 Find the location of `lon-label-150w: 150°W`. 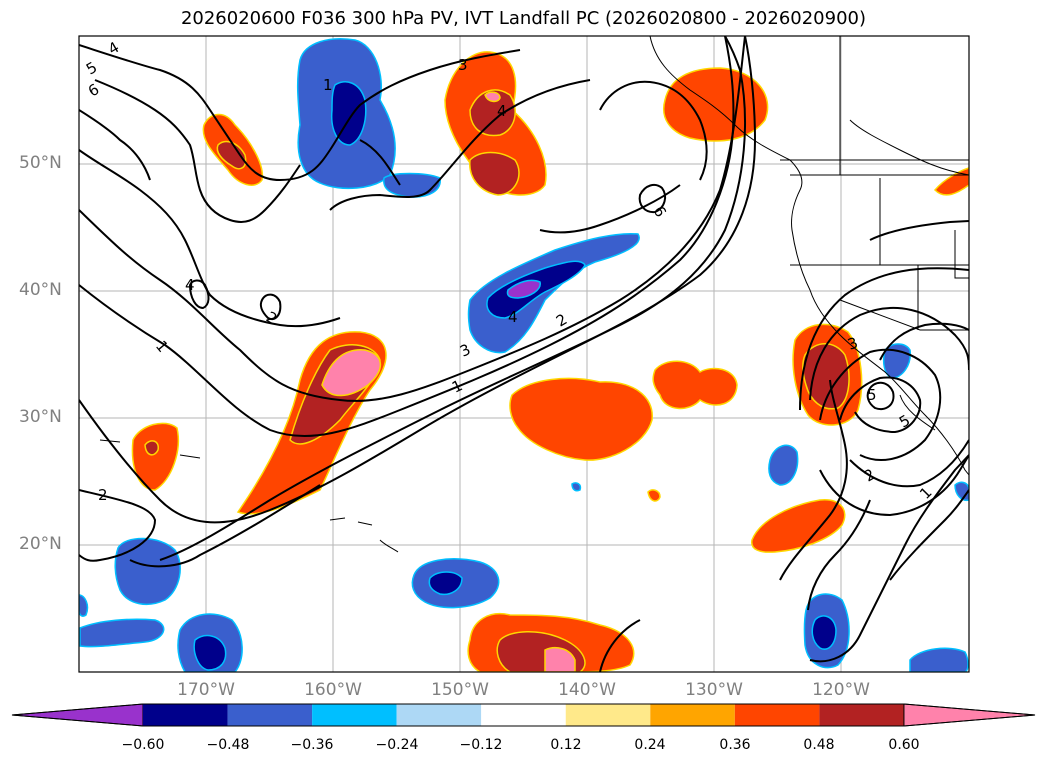

lon-label-150w: 150°W is located at coordinates (460, 690).